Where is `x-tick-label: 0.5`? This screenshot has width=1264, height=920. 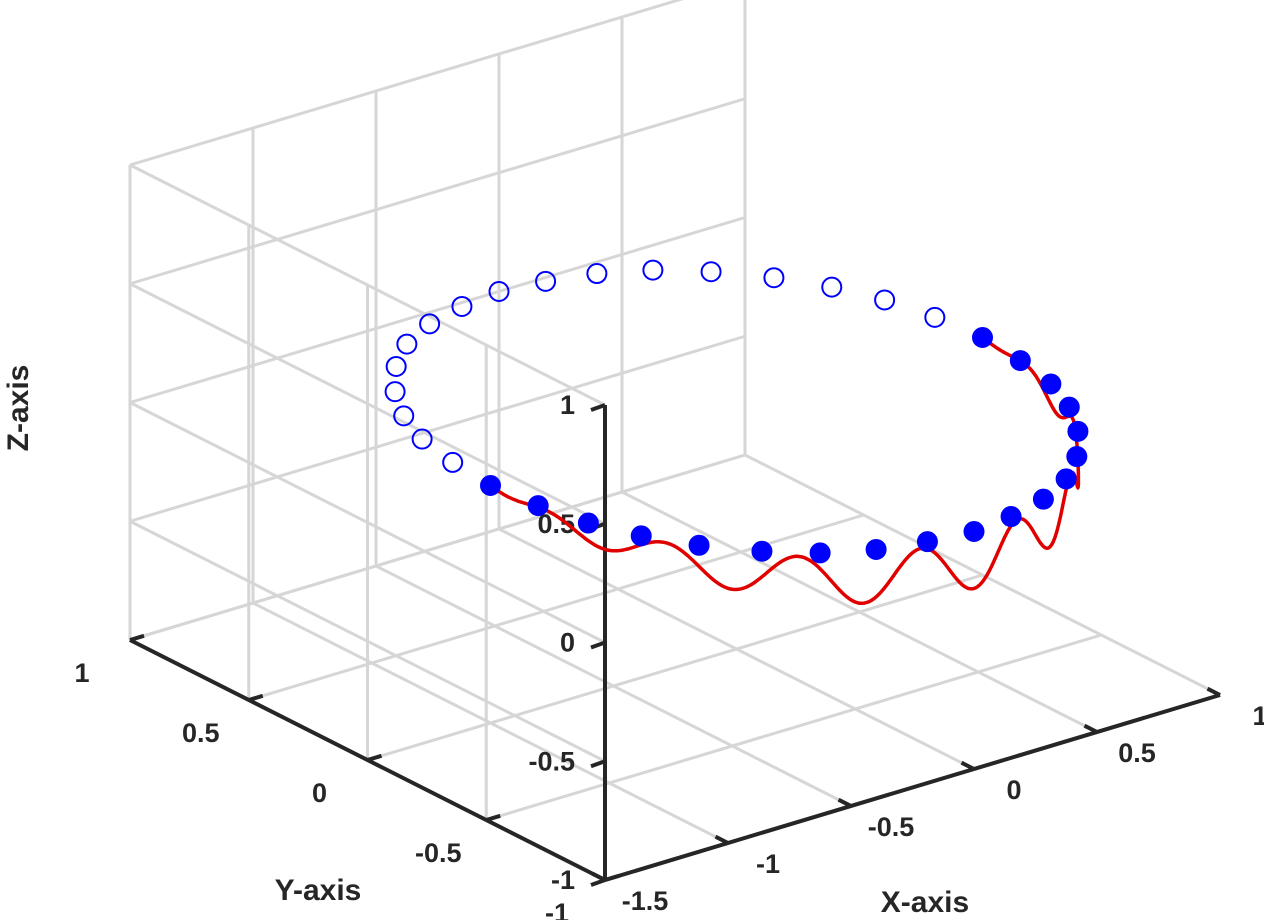 x-tick-label: 0.5 is located at coordinates (1137, 753).